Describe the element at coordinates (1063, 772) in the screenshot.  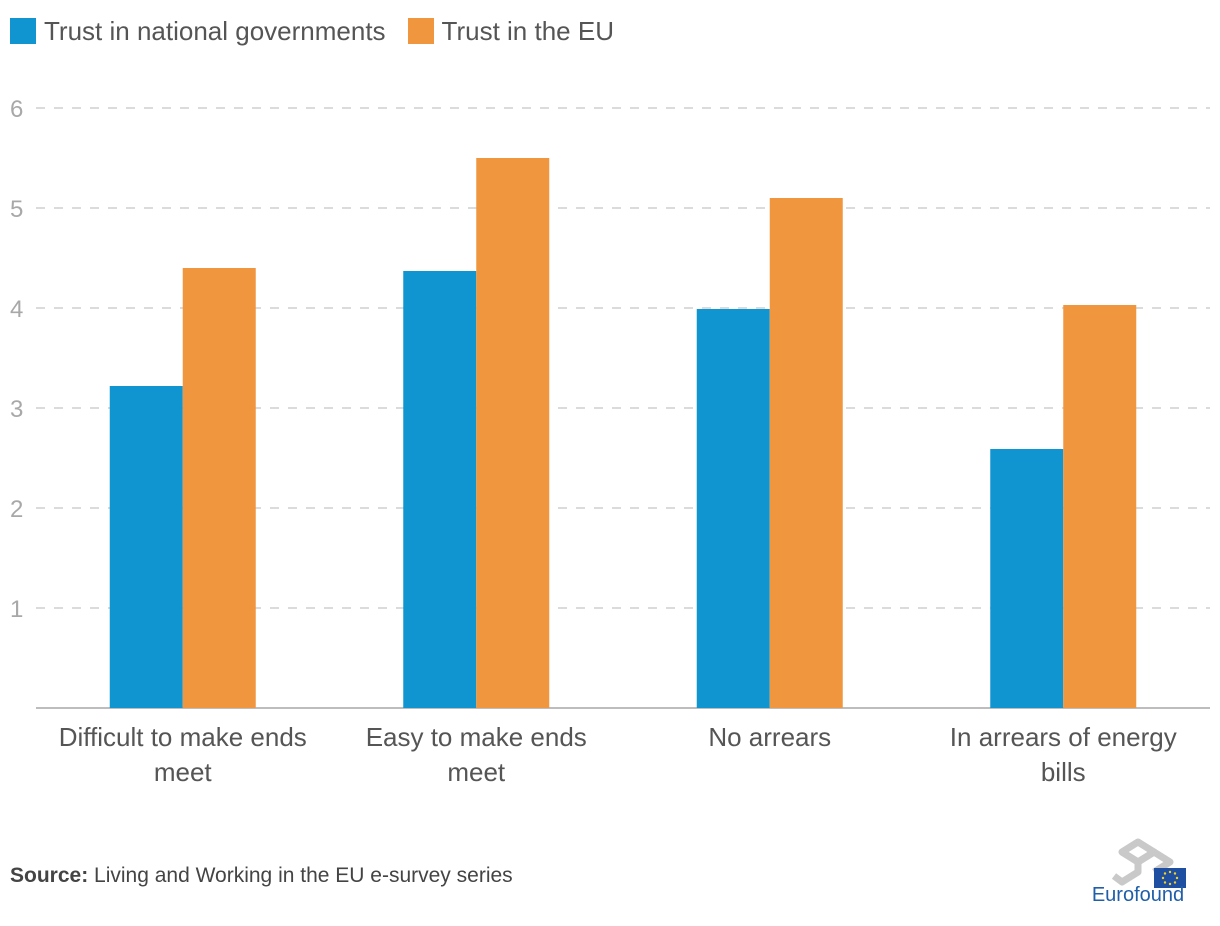
I see `x-category-label: bills` at that location.